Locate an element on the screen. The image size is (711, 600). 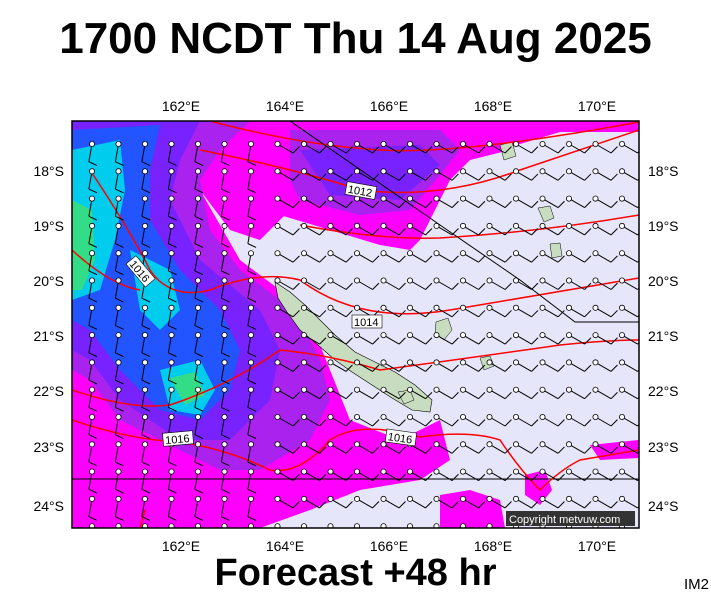
isobar-label-1012: 1012 is located at coordinates (360, 192).